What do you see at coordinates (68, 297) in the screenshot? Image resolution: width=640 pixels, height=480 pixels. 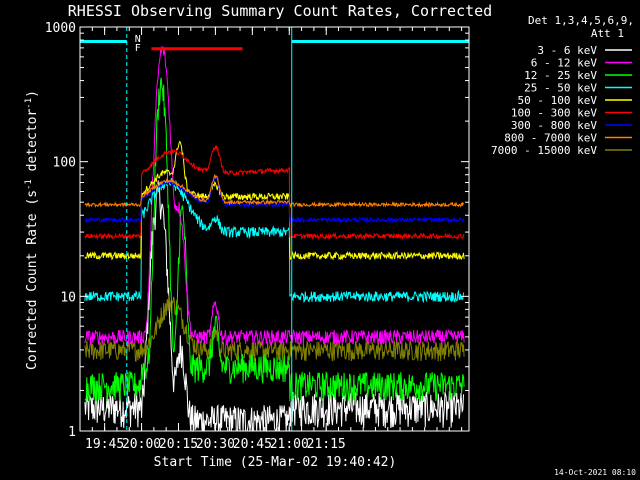 I see `y-tick-label: 10` at bounding box center [68, 297].